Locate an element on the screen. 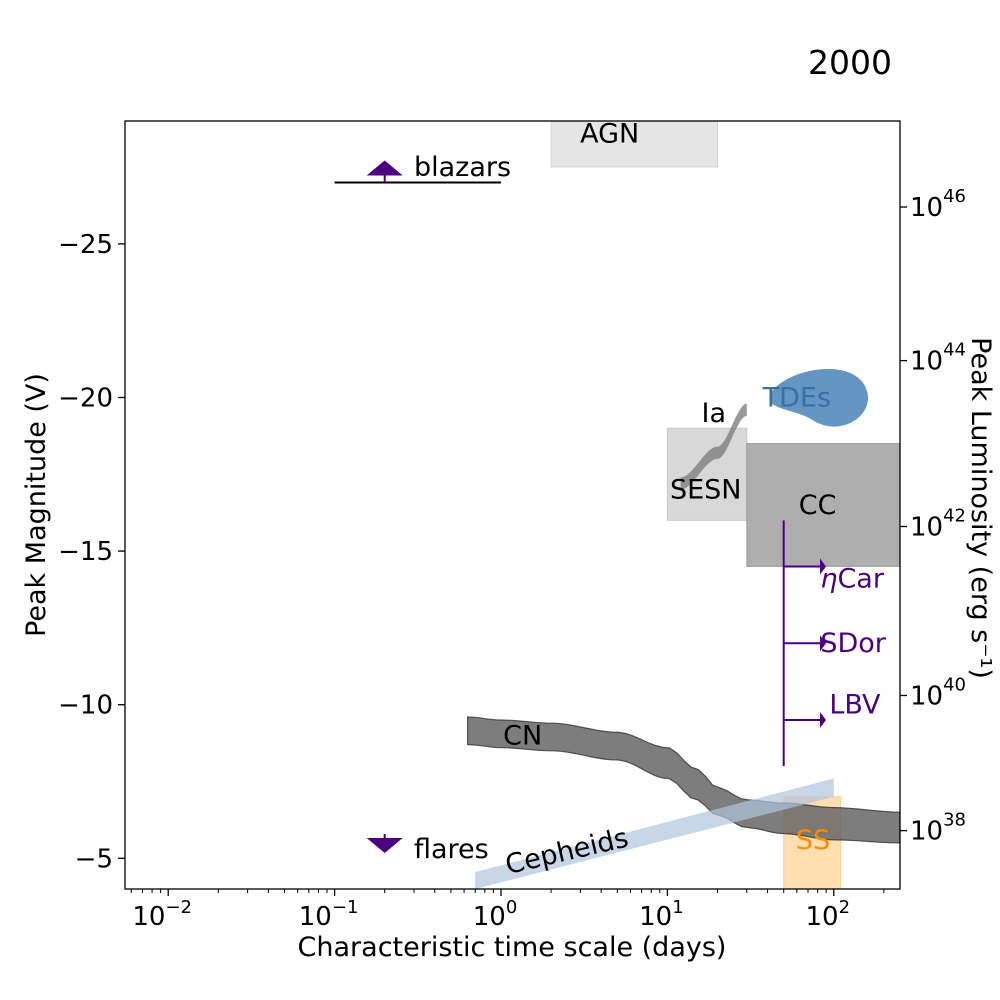  x-tick-label-0: 10⁻² is located at coordinates (162, 914).